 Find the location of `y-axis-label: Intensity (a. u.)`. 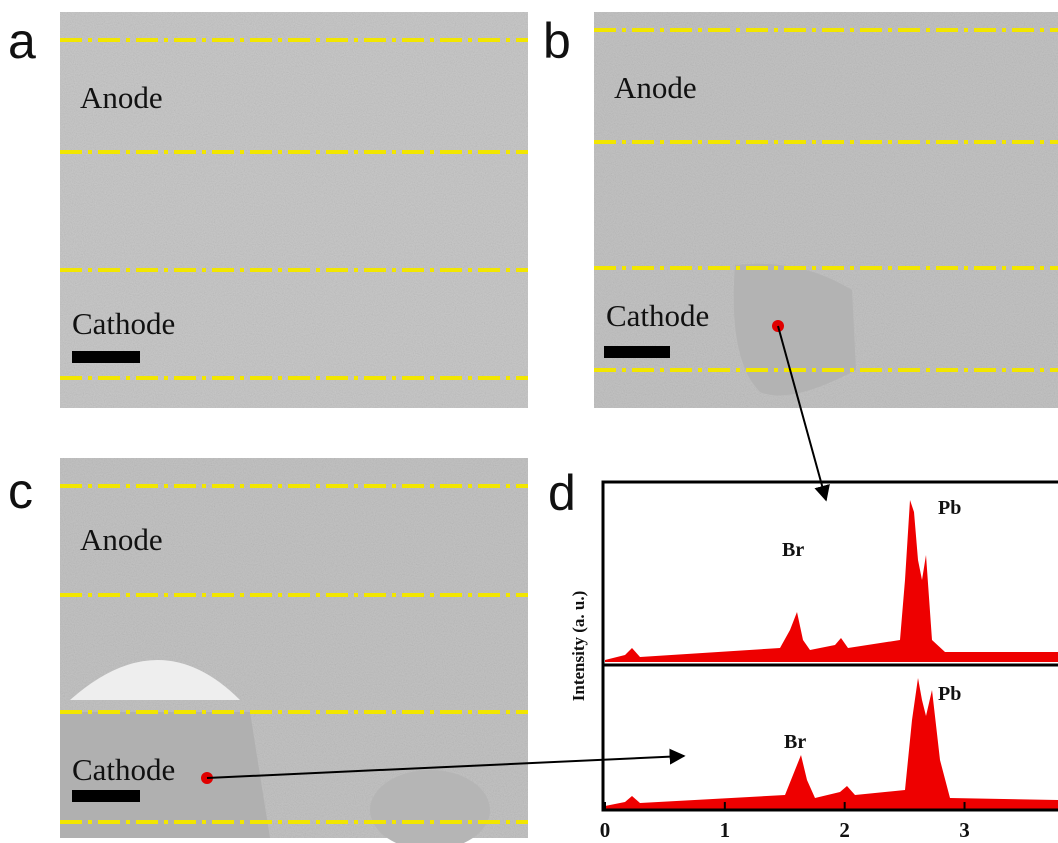

y-axis-label: Intensity (a. u.) is located at coordinates (578, 646).